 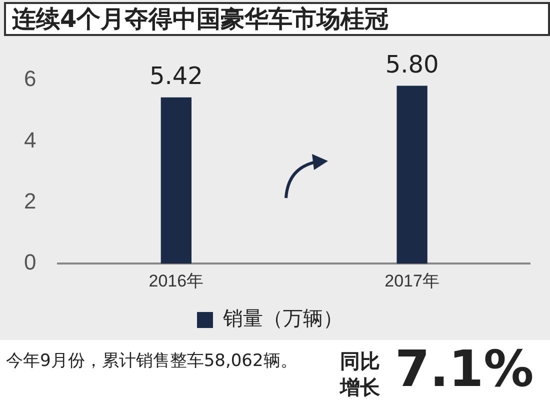 What do you see at coordinates (412, 64) in the screenshot?
I see `data-label: 5.80` at bounding box center [412, 64].